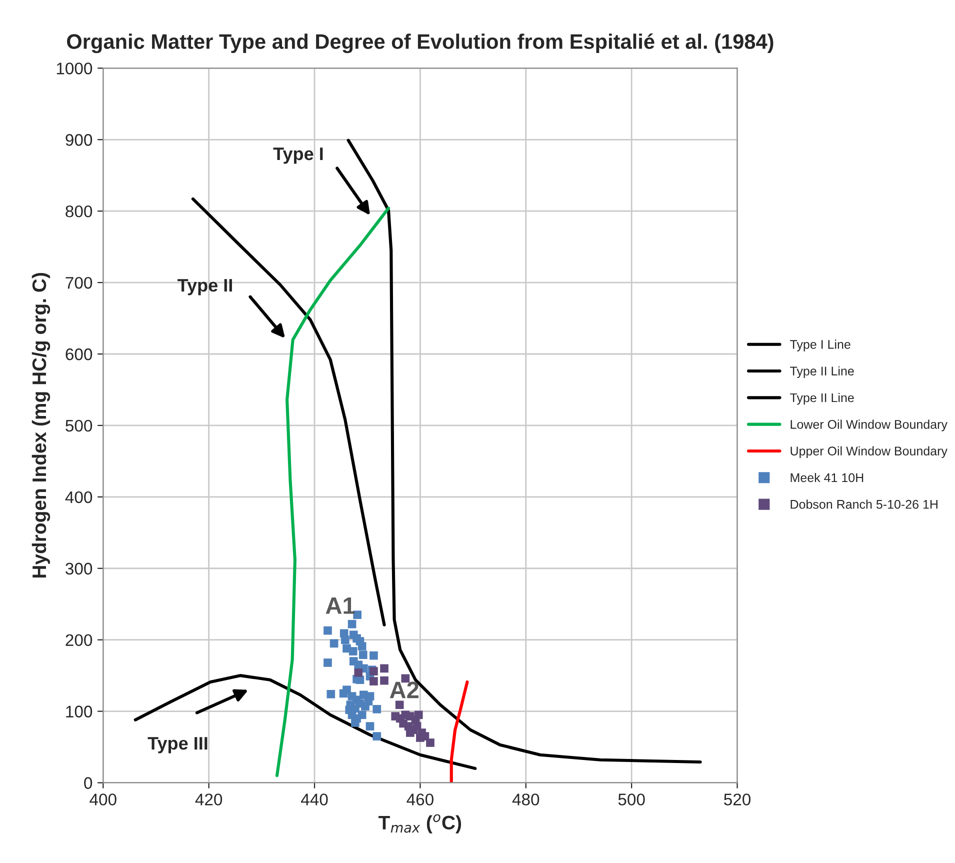 The height and width of the screenshot is (863, 955). What do you see at coordinates (41, 425) in the screenshot?
I see `y-axis-title: Hydrogen Index (mg HC/g org. C)` at bounding box center [41, 425].